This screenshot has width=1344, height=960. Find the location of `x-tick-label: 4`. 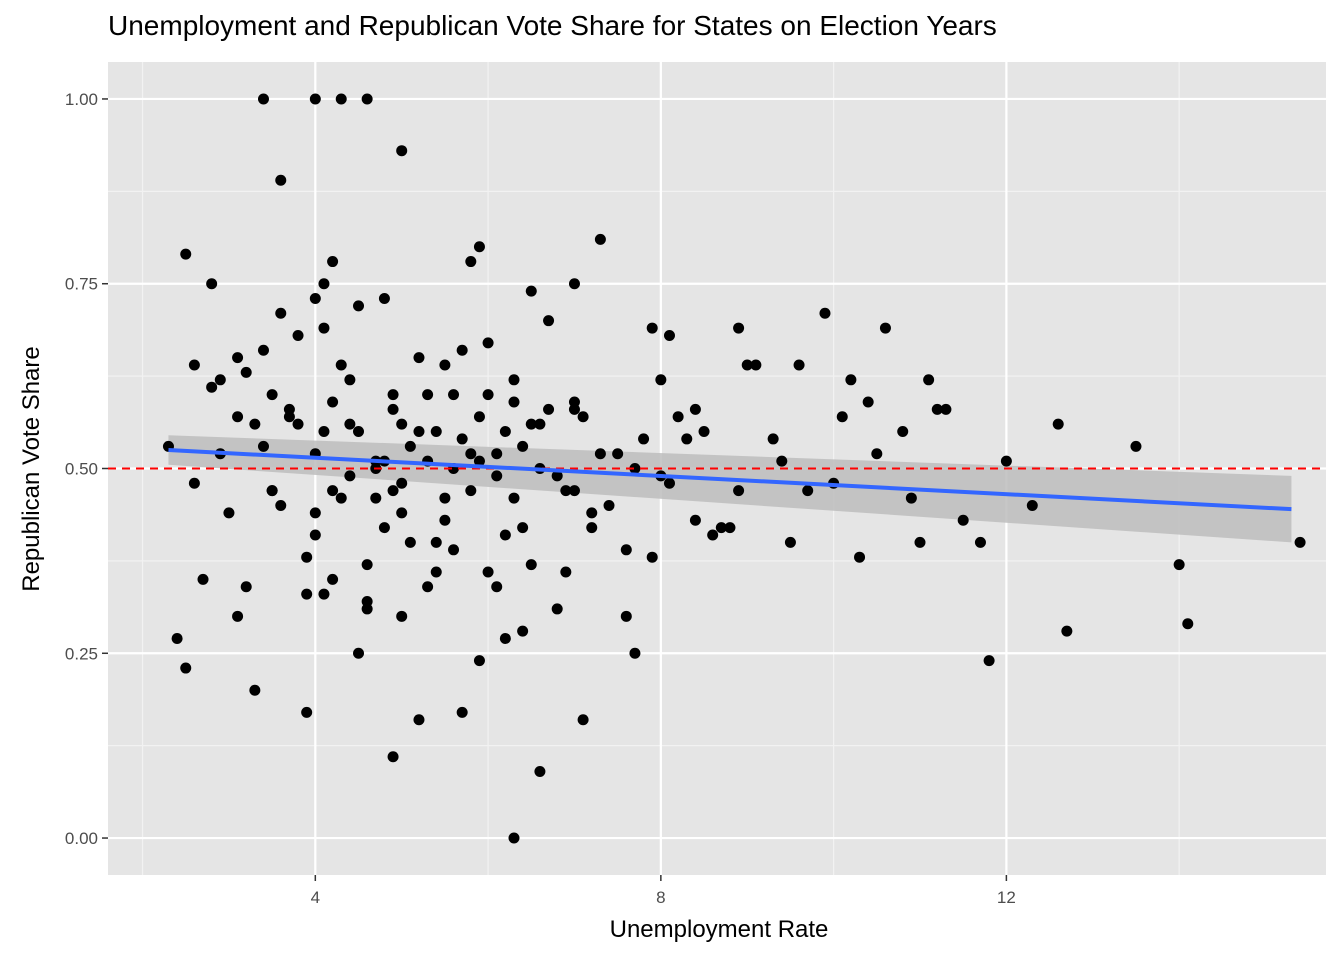

x-tick-label: 4 is located at coordinates (315, 897).